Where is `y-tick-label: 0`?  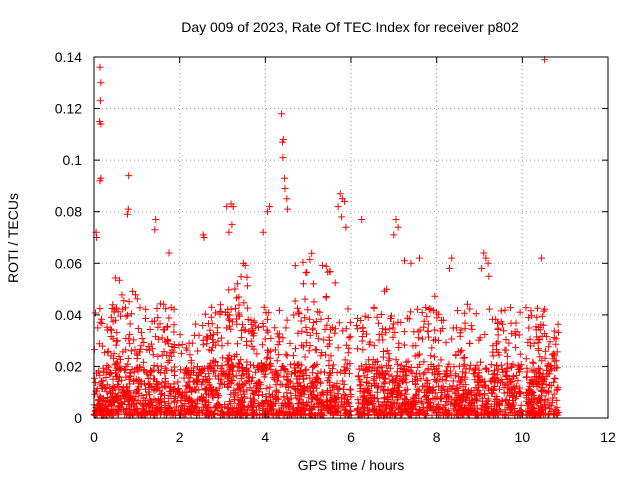 y-tick-label: 0 is located at coordinates (78, 418).